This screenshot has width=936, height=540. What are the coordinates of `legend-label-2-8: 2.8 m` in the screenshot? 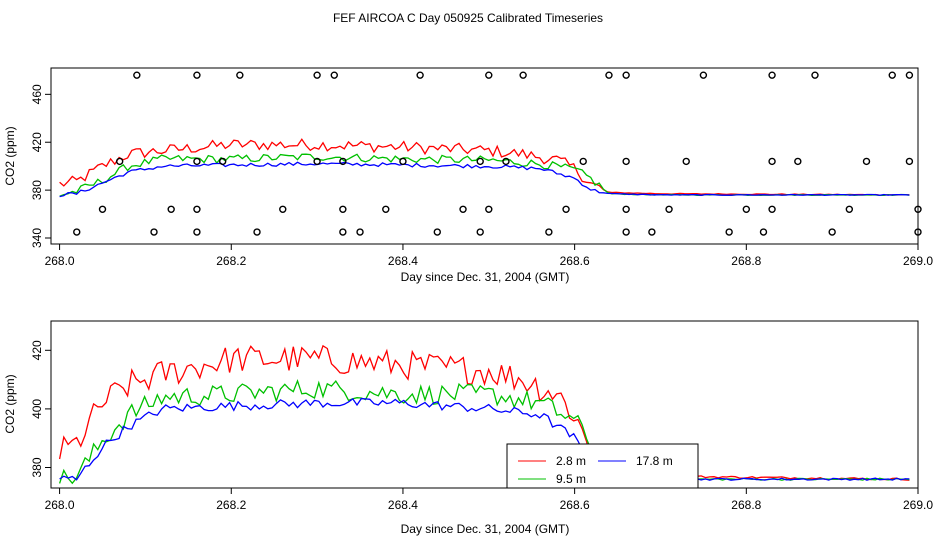 It's located at (571, 461).